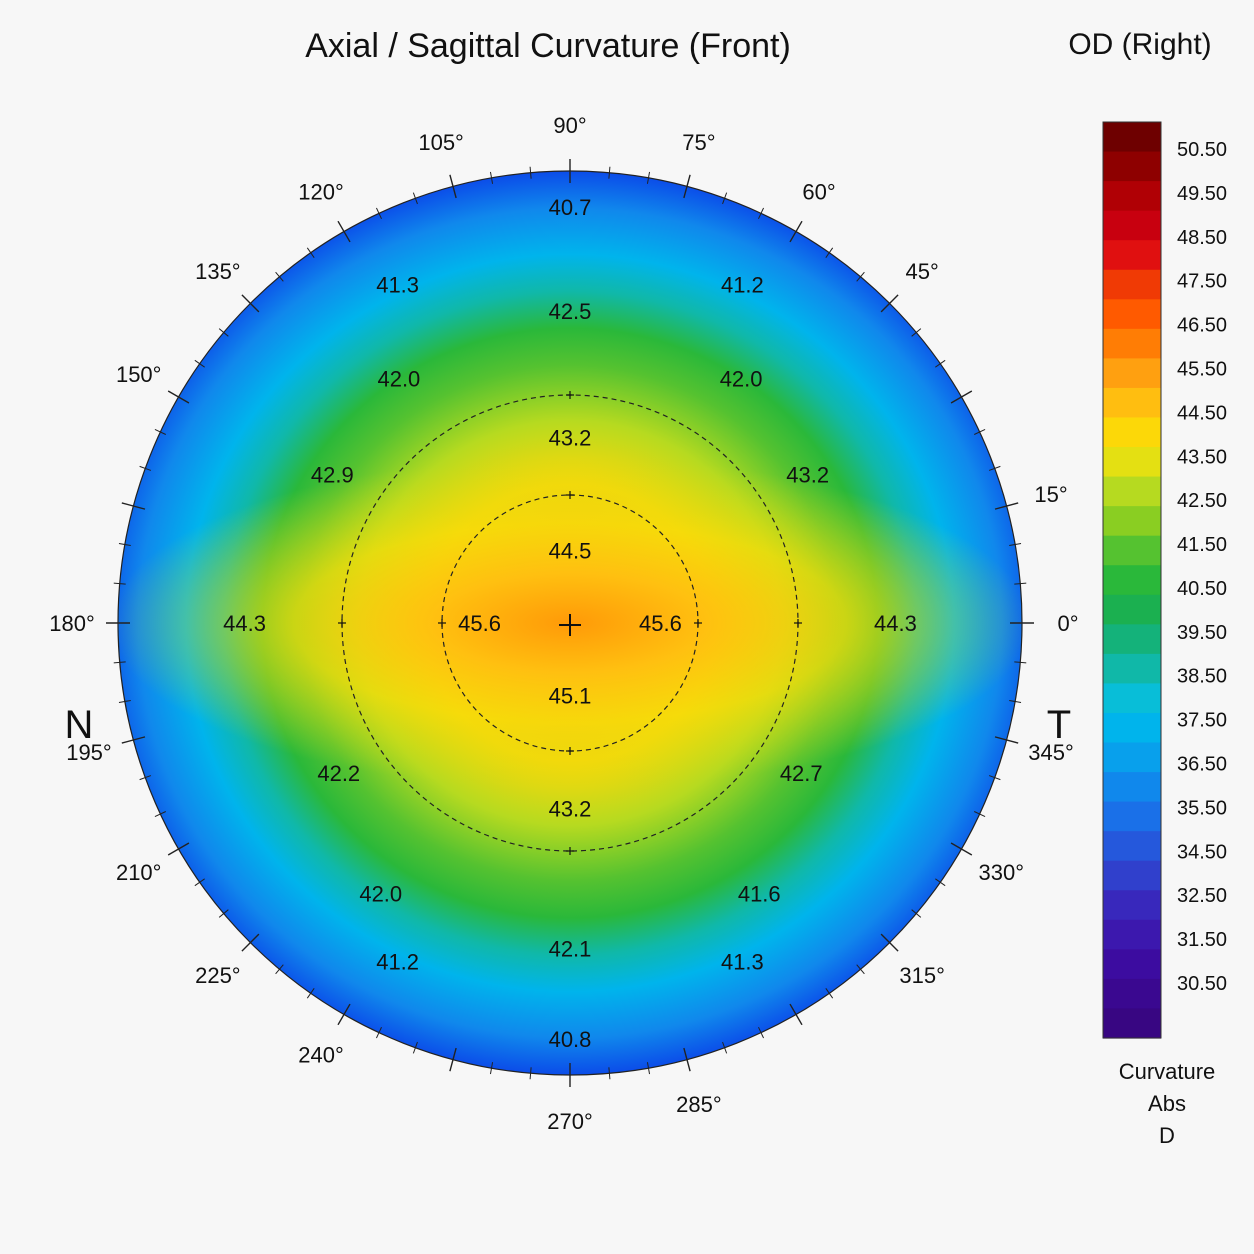 The width and height of the screenshot is (1254, 1254). I want to click on curvature-reading: 42.2, so click(338, 773).